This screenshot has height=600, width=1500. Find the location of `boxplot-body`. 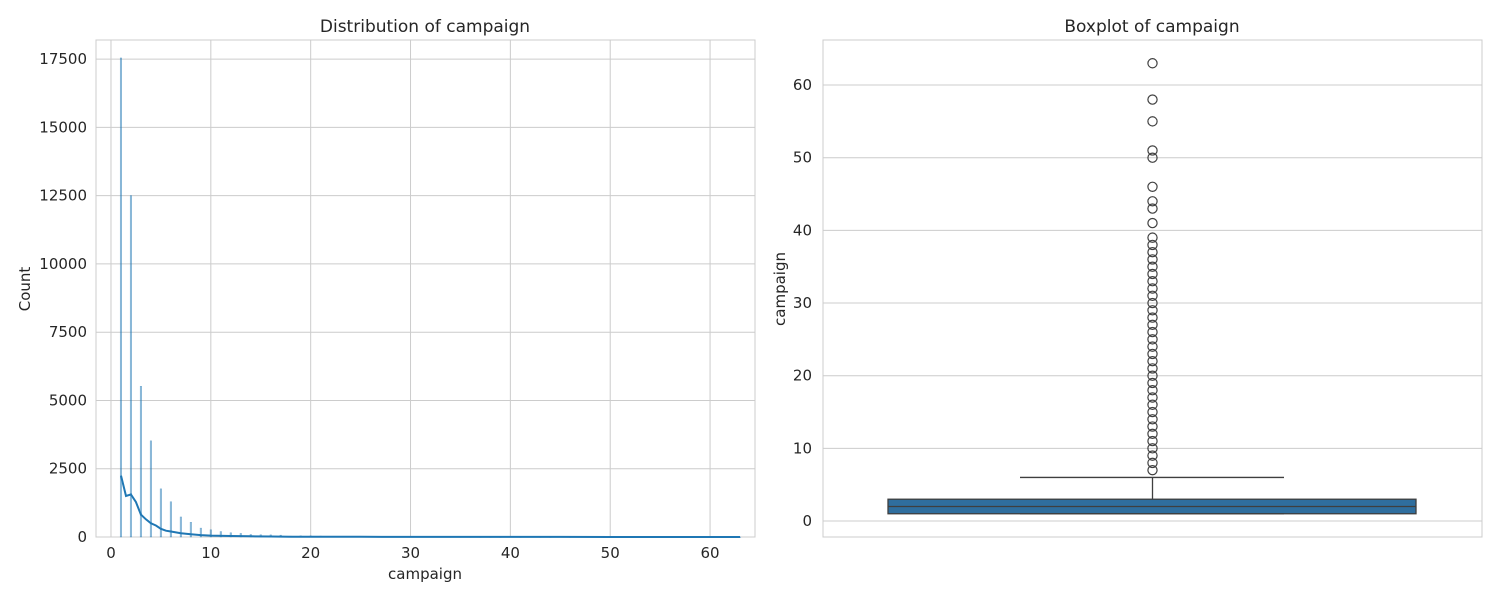

boxplot-body is located at coordinates (1152, 495).